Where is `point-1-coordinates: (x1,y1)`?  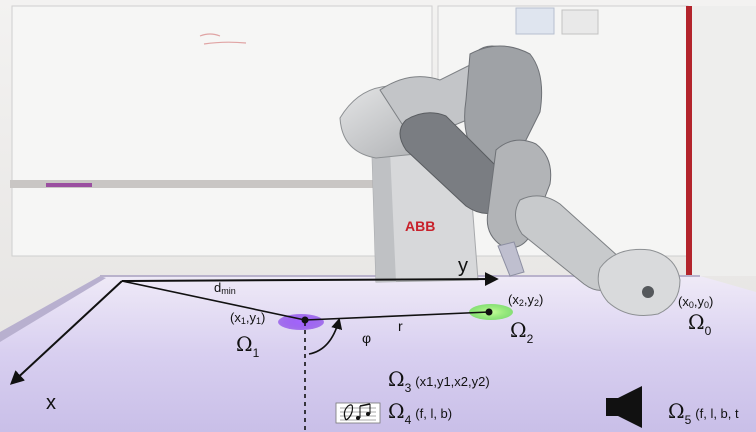 point-1-coordinates: (x1,y1) is located at coordinates (247, 318).